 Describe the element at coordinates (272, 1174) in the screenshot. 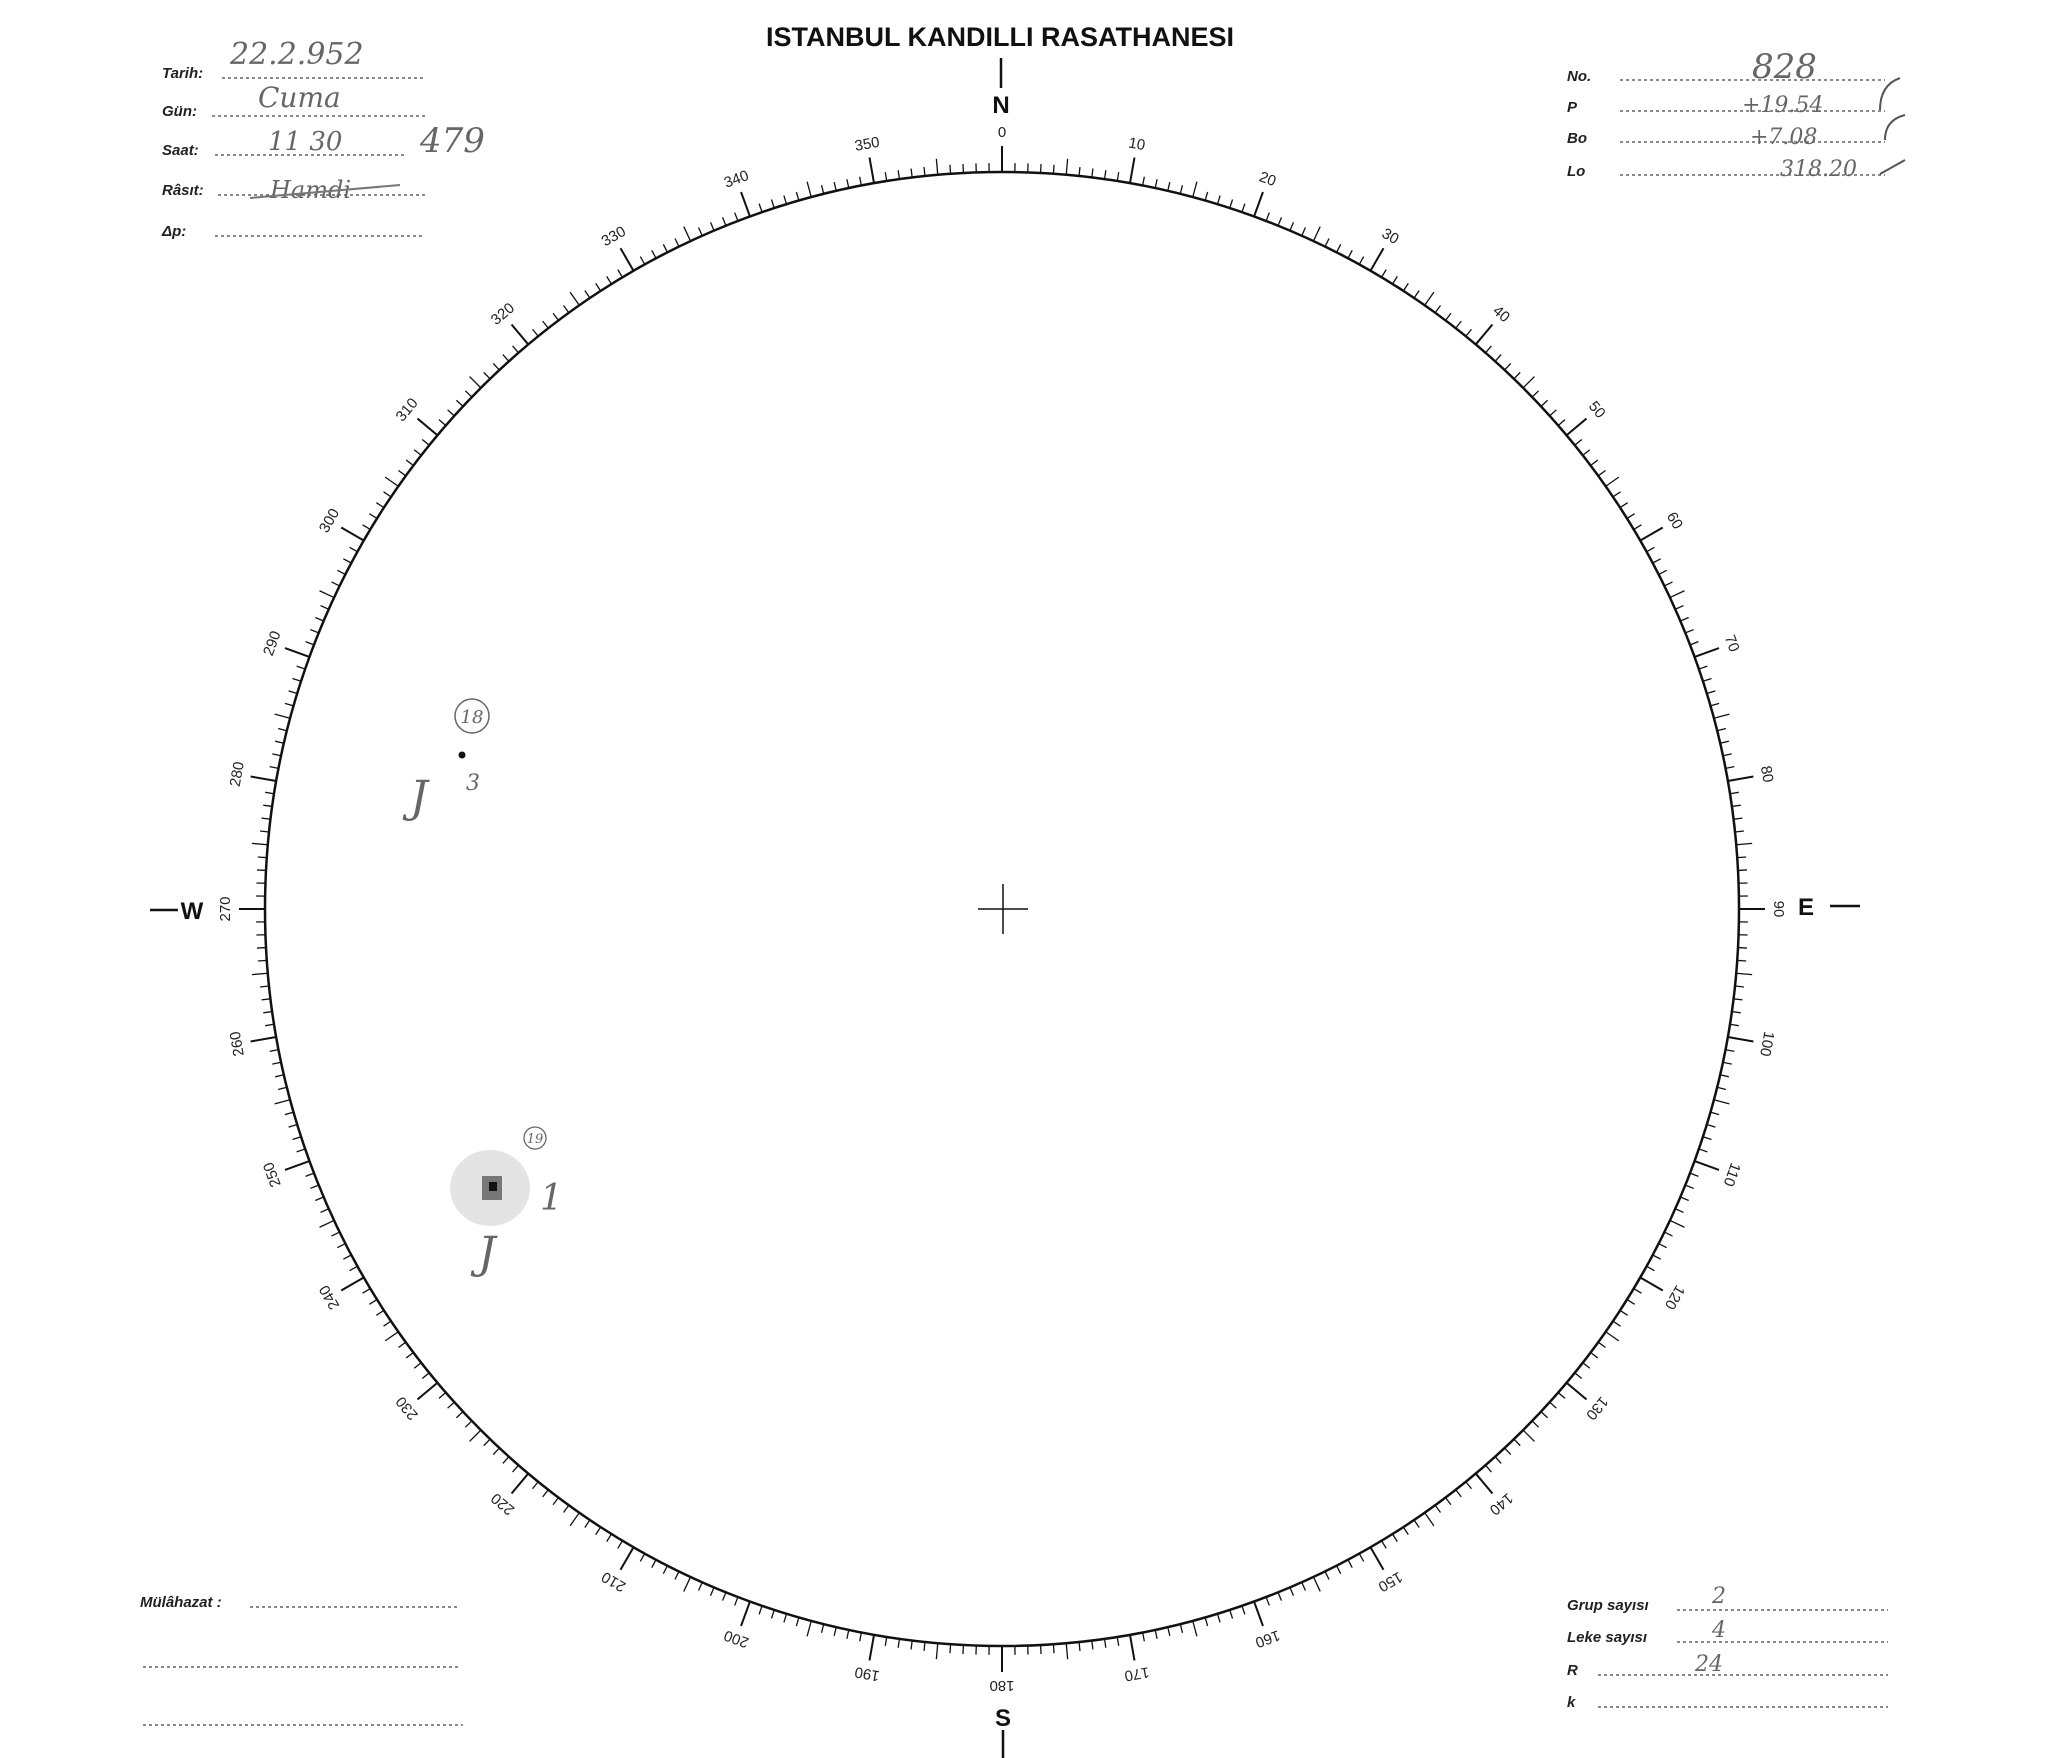

I see `degree-label: 250` at that location.